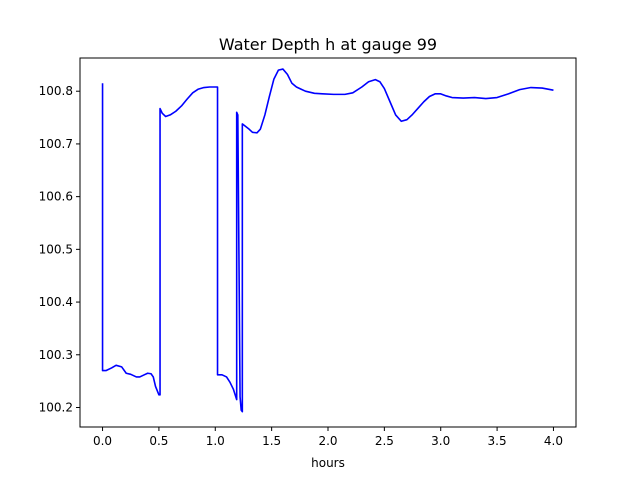 This screenshot has height=480, width=640. I want to click on x-axis-label: hours, so click(328, 463).